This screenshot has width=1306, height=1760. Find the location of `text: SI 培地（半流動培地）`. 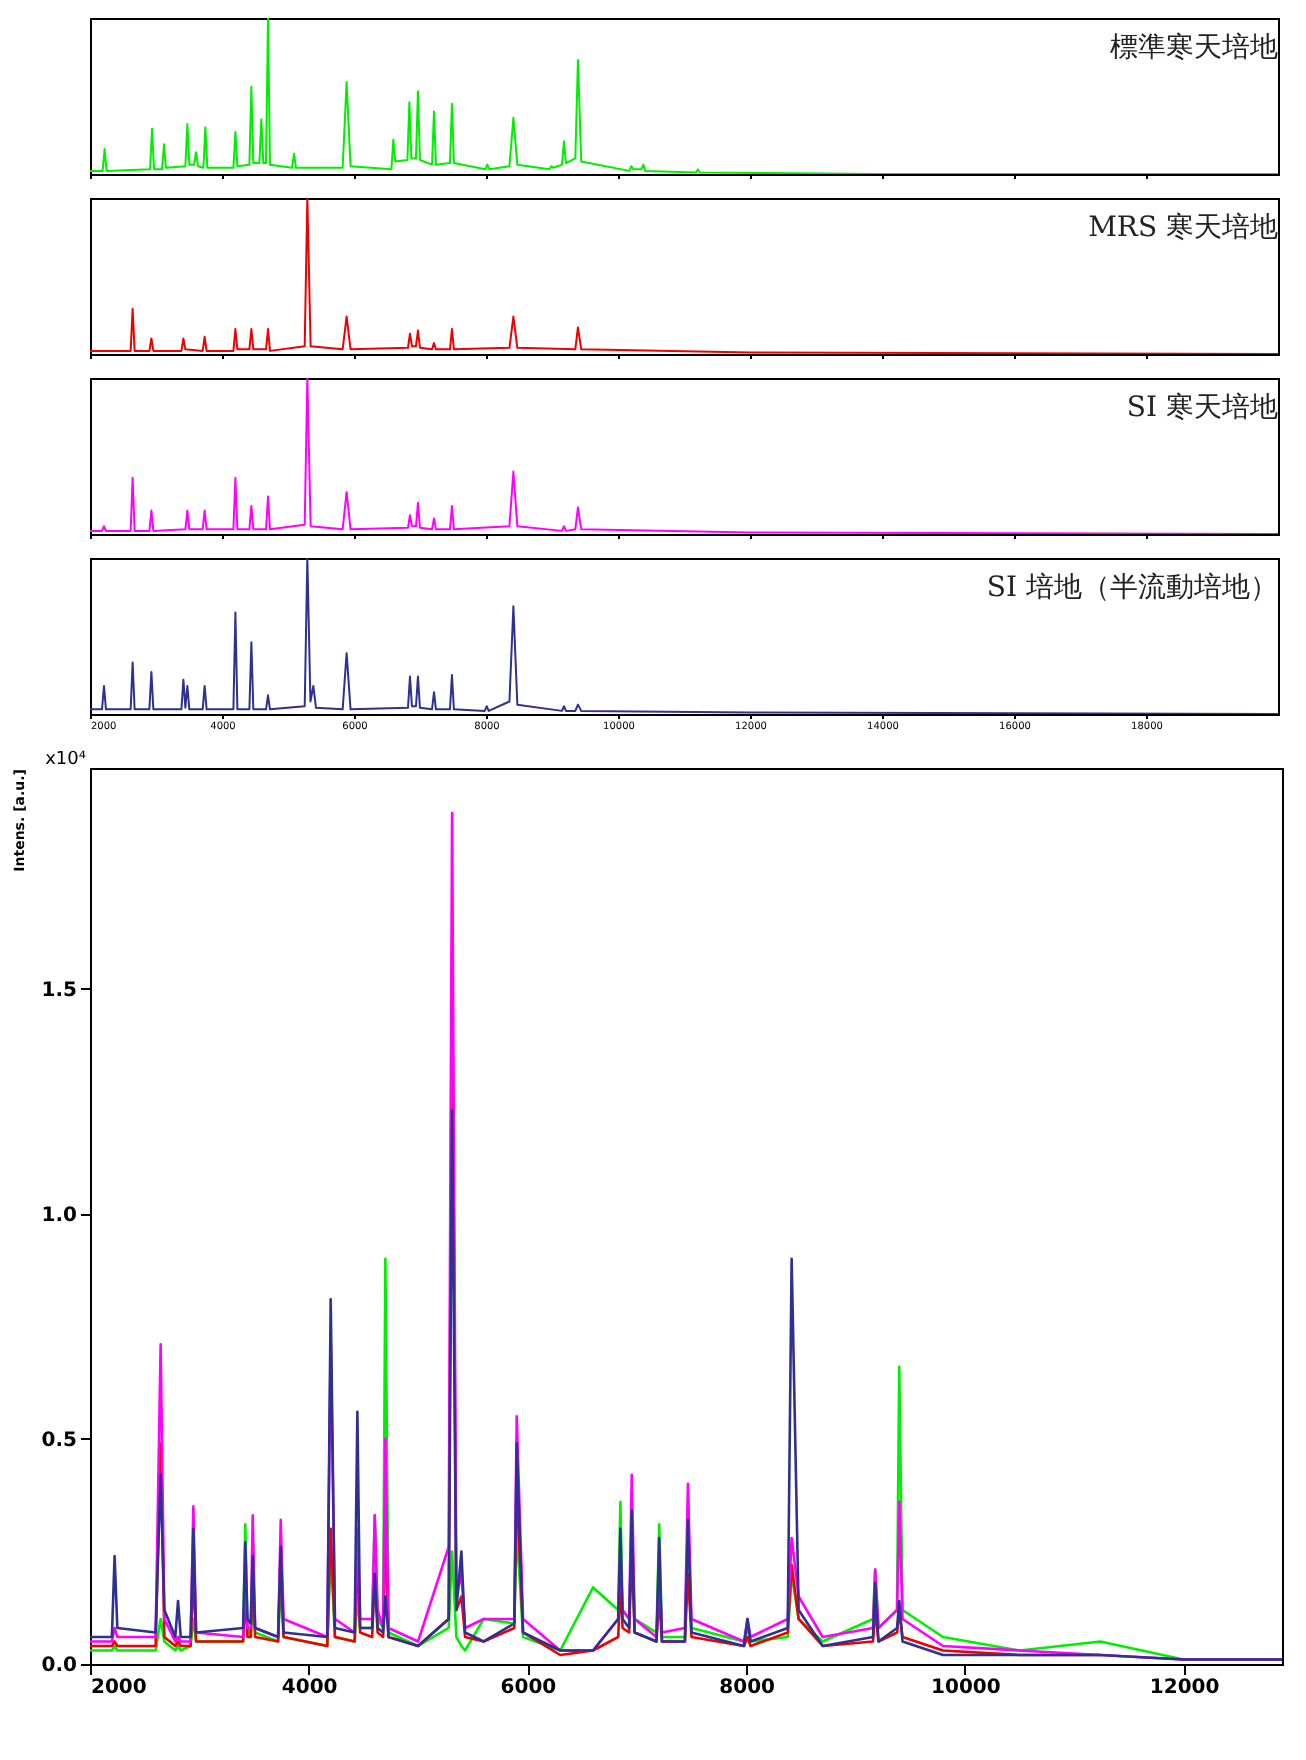

text: SI 培地（半流動培地） is located at coordinates (1132, 588).